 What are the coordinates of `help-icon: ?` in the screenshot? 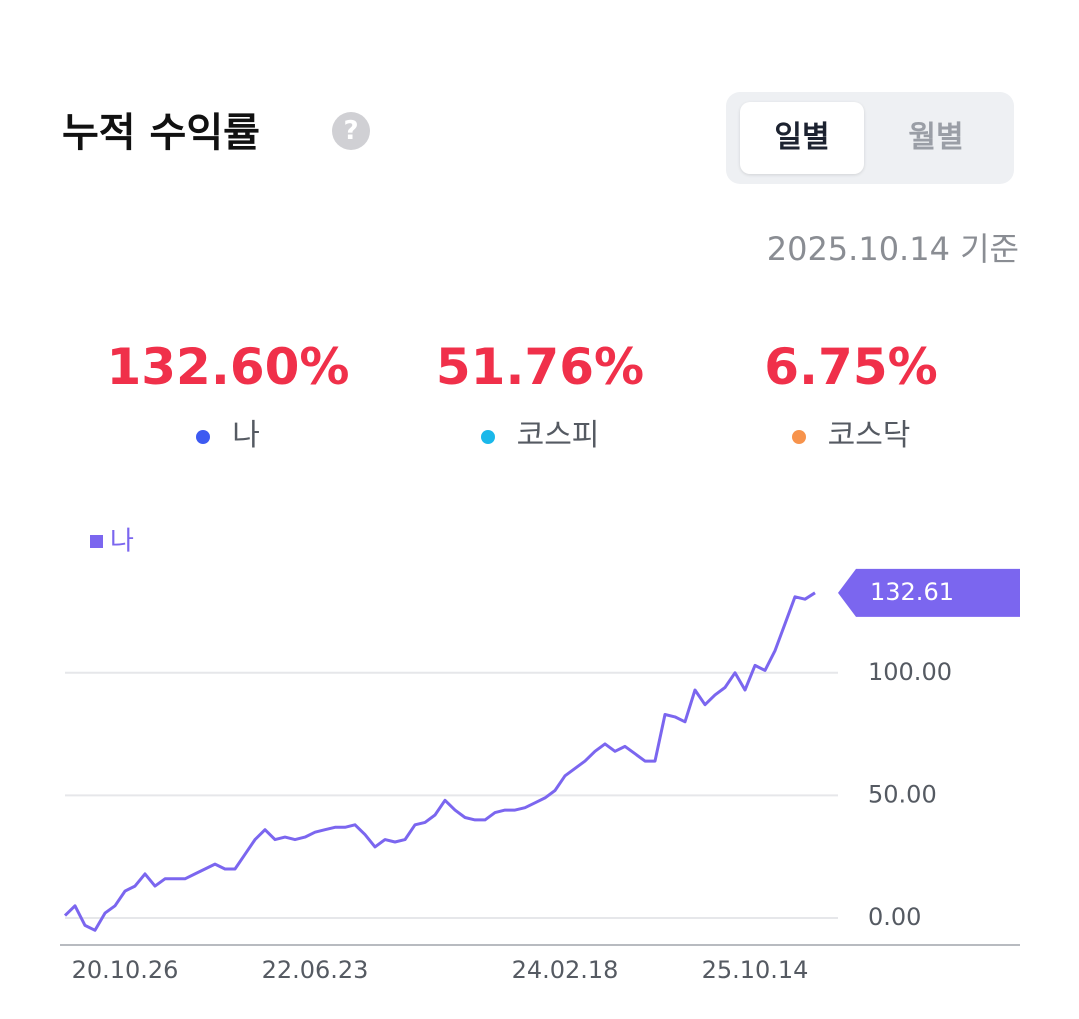 It's located at (351, 131).